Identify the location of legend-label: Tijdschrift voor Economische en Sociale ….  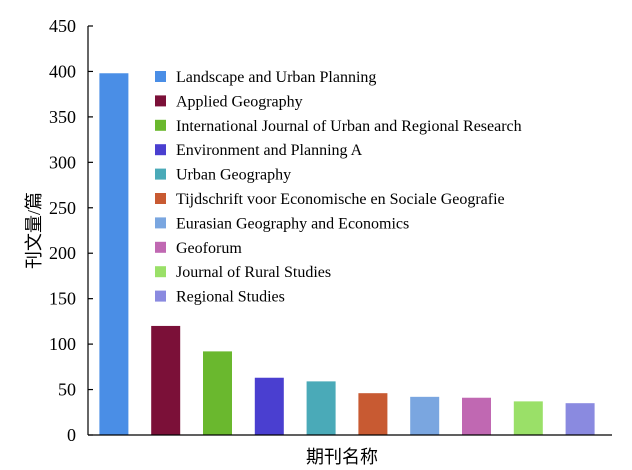
(340, 199).